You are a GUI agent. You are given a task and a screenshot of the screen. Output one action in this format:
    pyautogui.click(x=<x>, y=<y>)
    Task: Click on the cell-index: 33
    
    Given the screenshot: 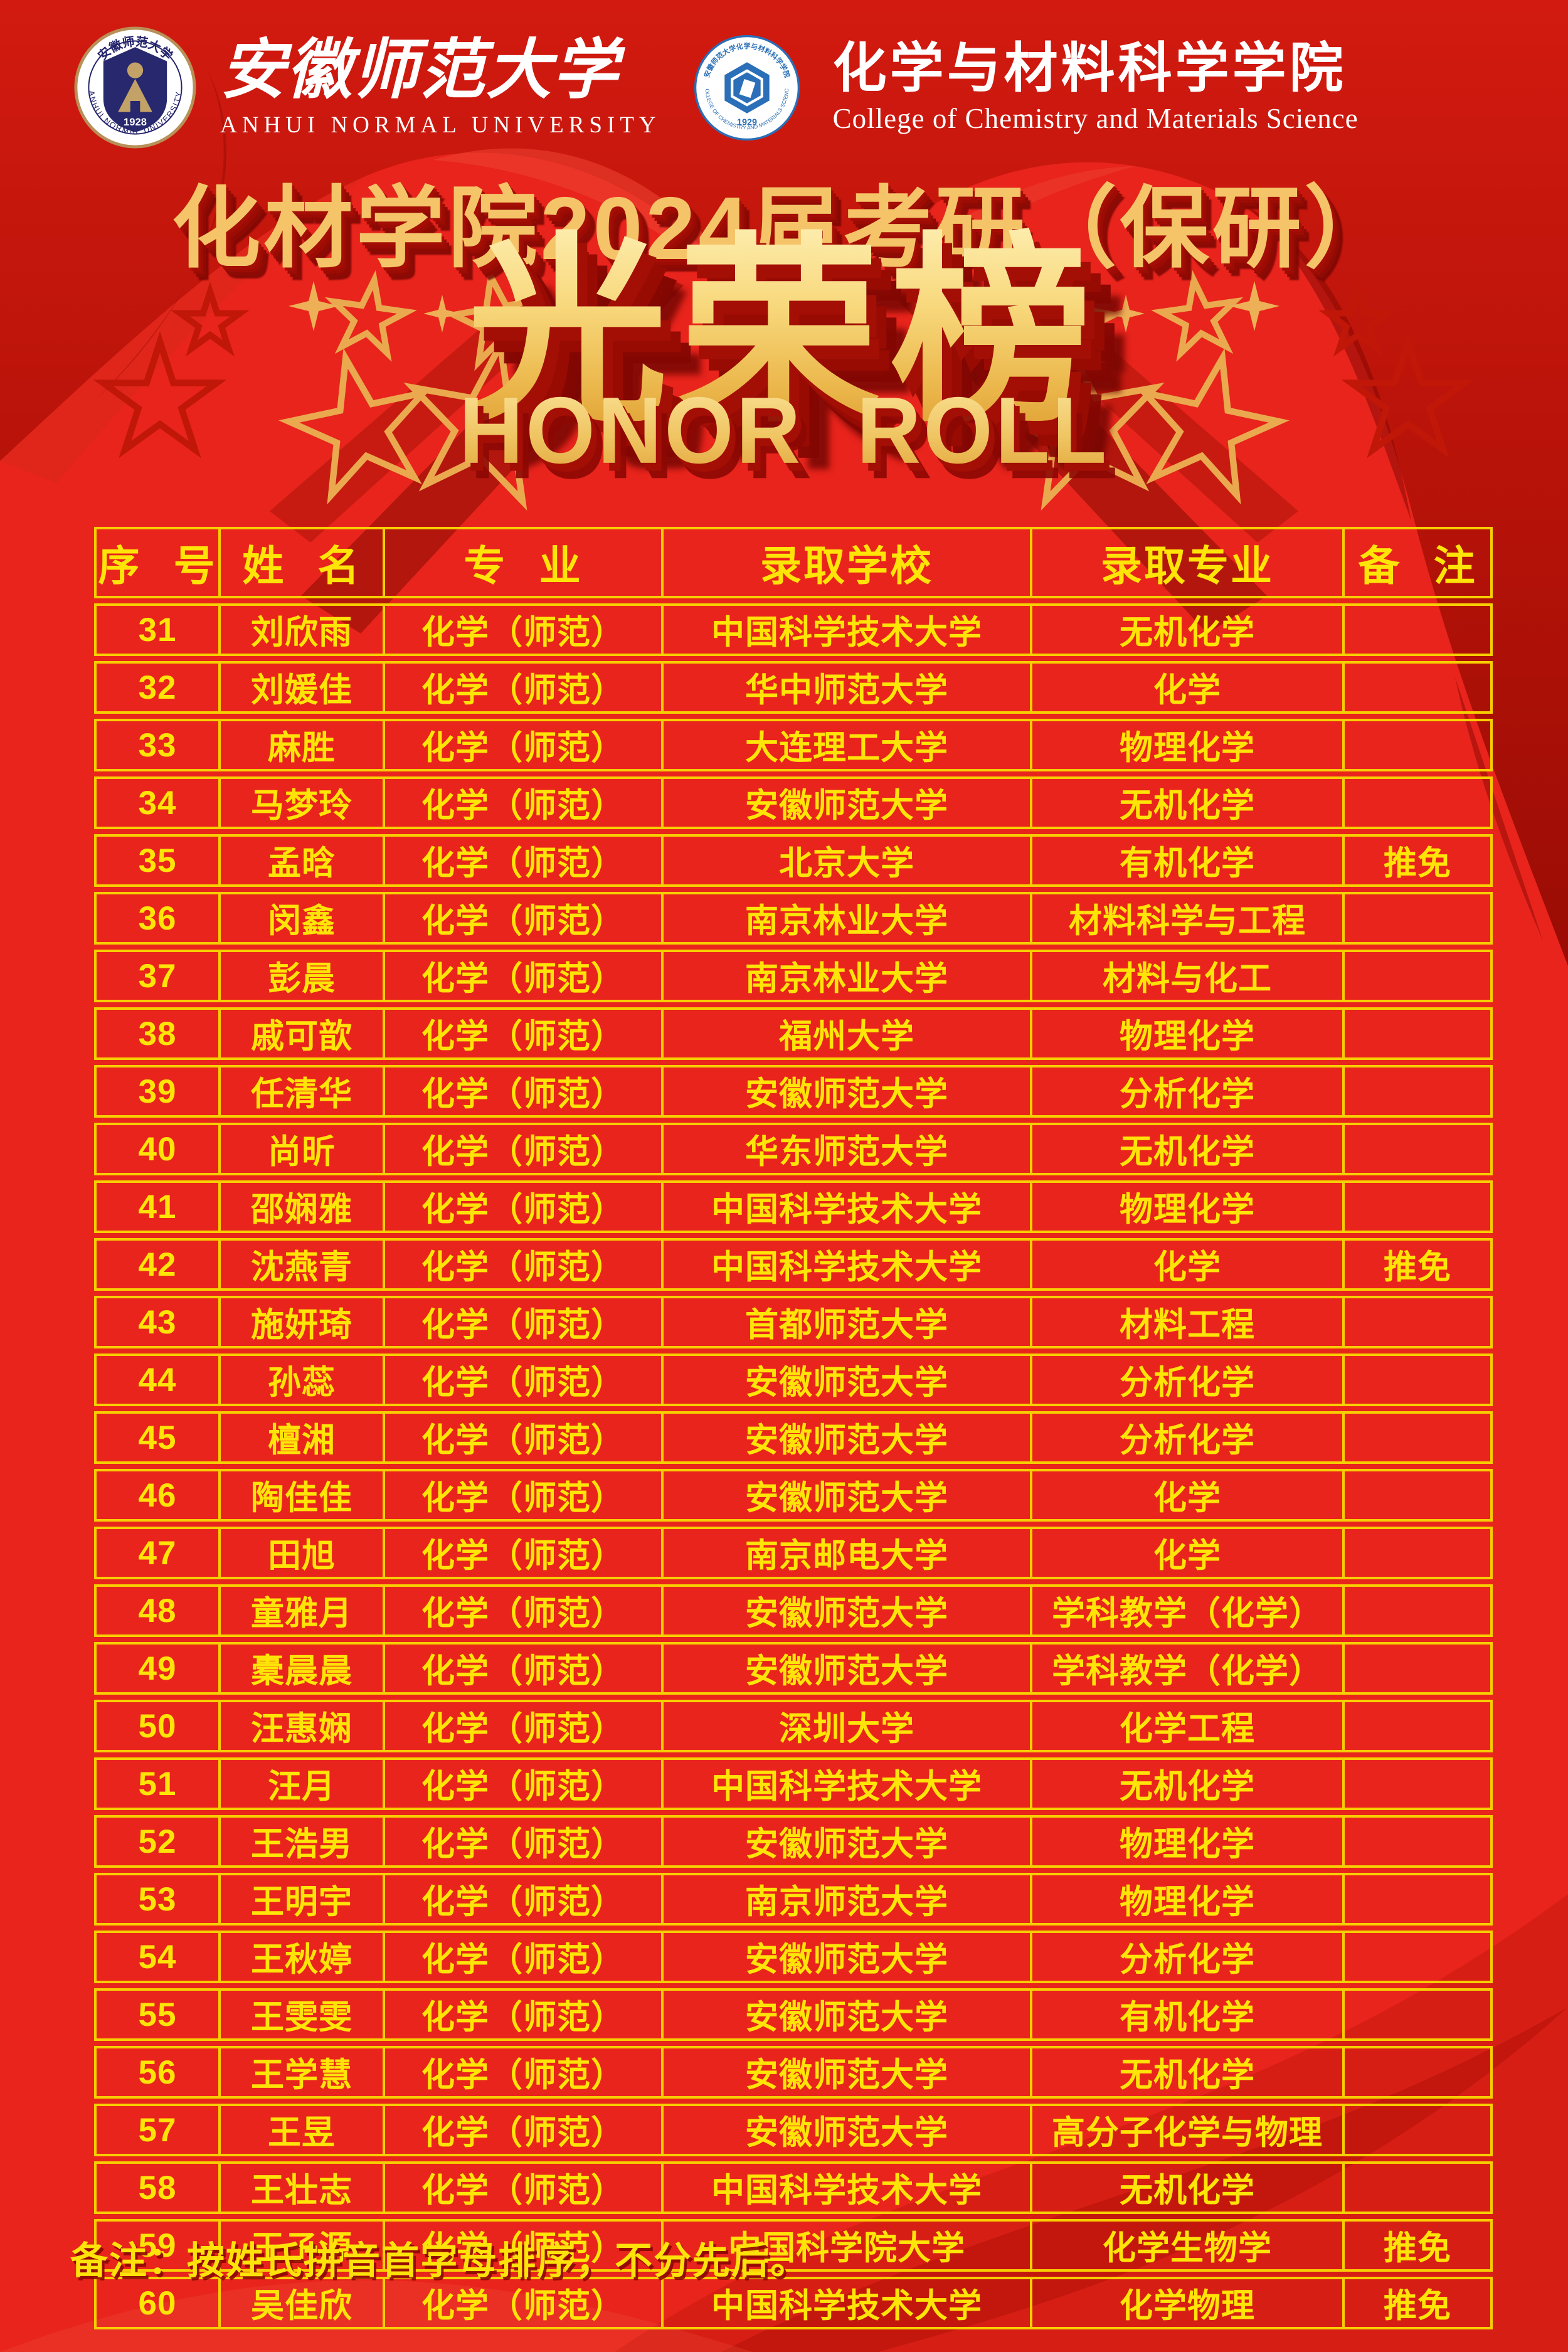 What is the action you would take?
    pyautogui.click(x=156, y=745)
    